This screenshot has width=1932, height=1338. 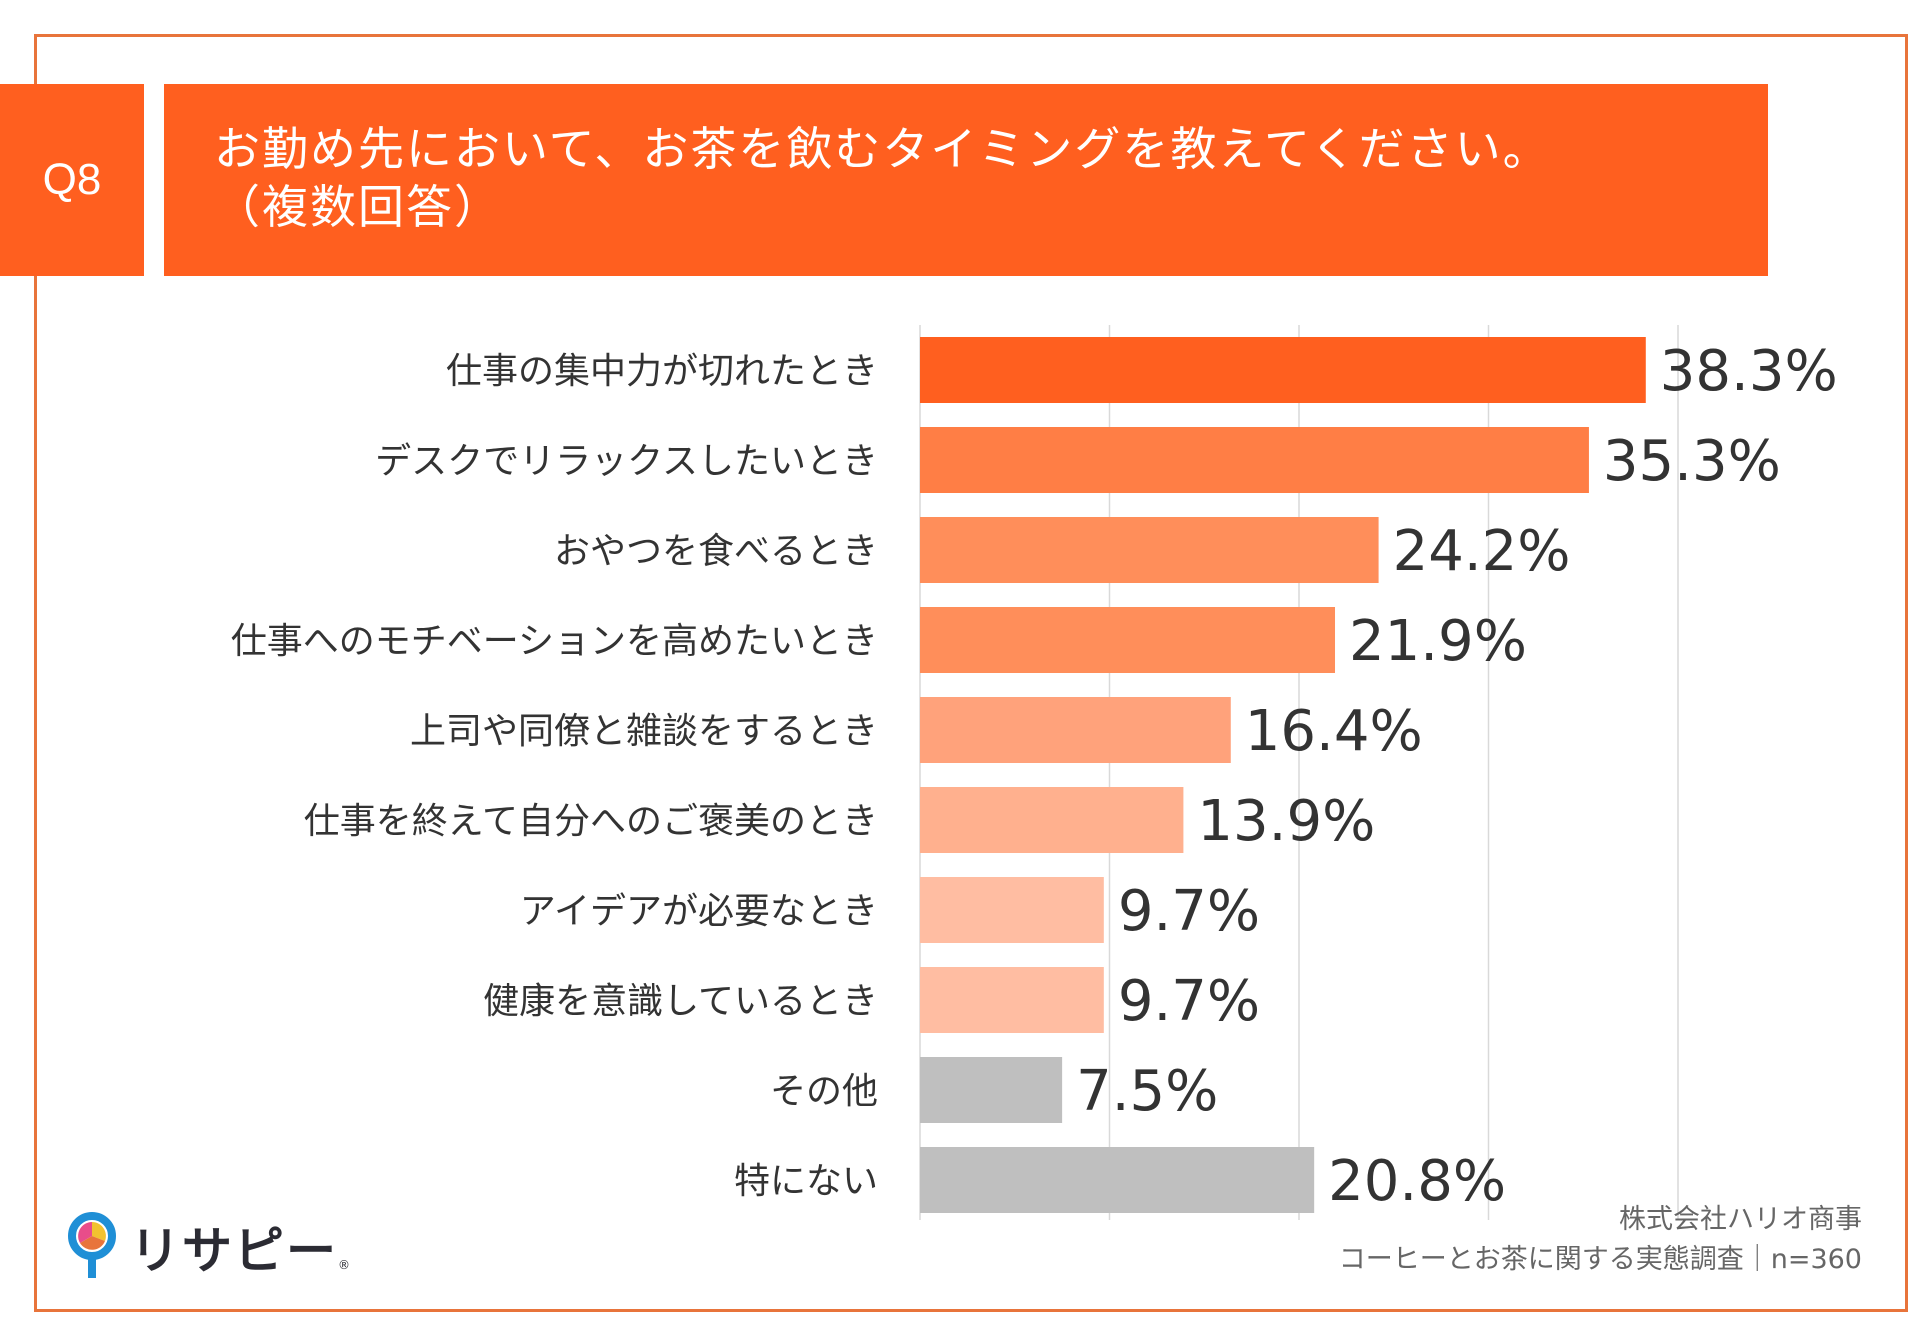 I want to click on value-label-2: 24.2%, so click(x=1482, y=551).